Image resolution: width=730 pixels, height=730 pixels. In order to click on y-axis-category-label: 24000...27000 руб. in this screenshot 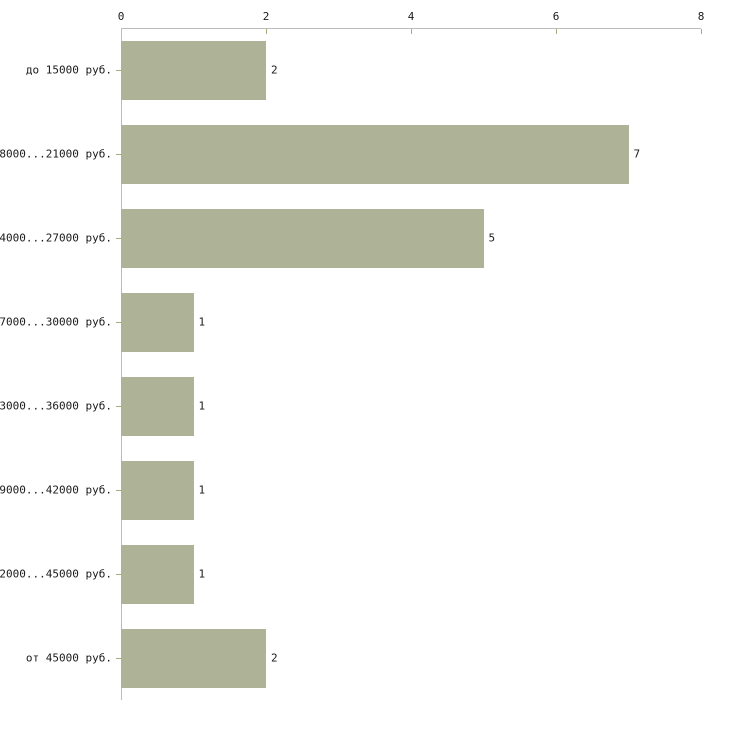, I will do `click(56, 238)`.